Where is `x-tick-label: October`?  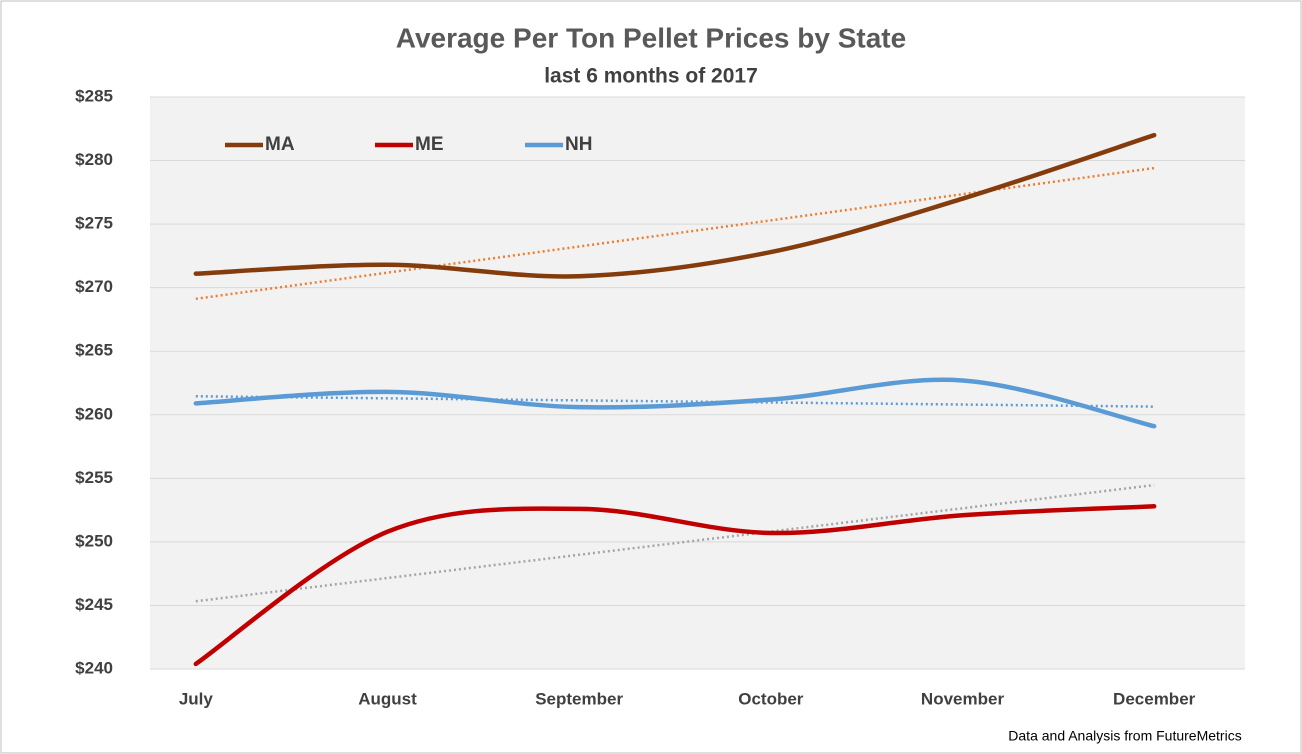
x-tick-label: October is located at coordinates (771, 698).